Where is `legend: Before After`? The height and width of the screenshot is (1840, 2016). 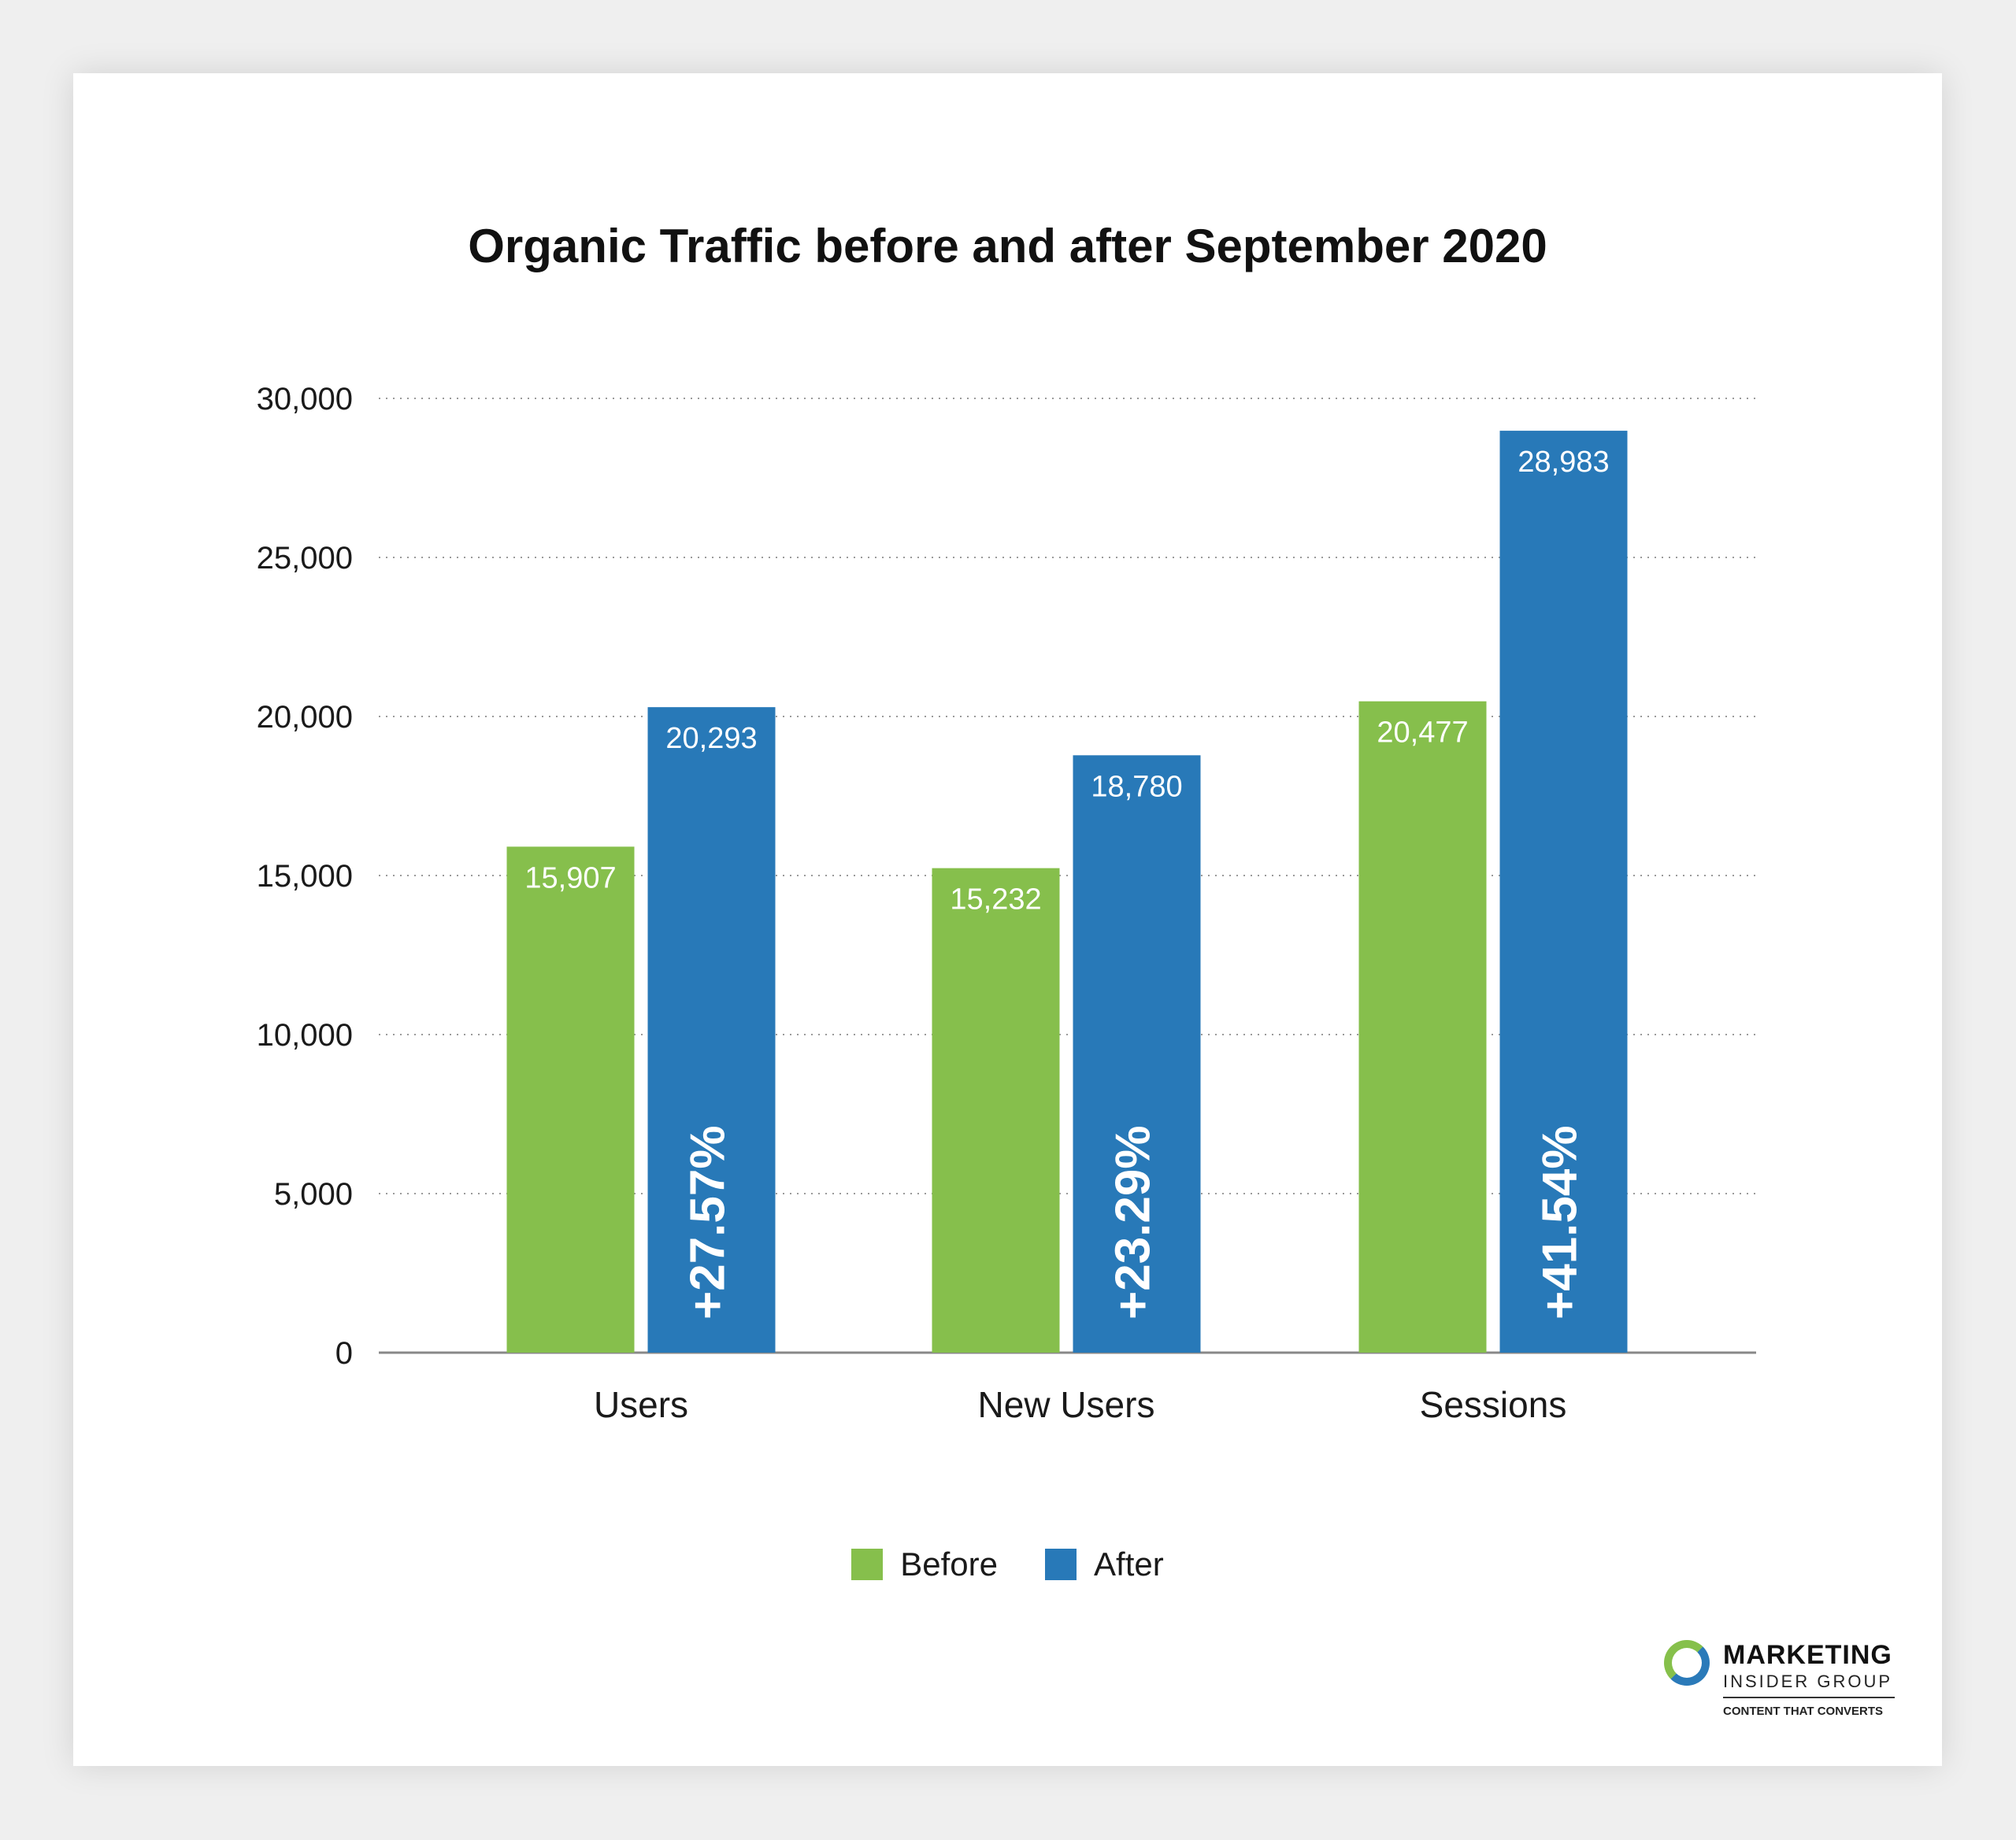 legend: Before After is located at coordinates (1007, 1564).